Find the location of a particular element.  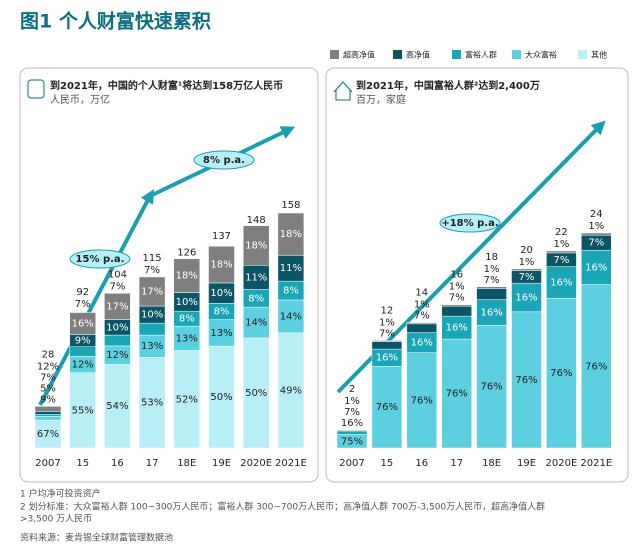

total-label: 126 is located at coordinates (186, 253).